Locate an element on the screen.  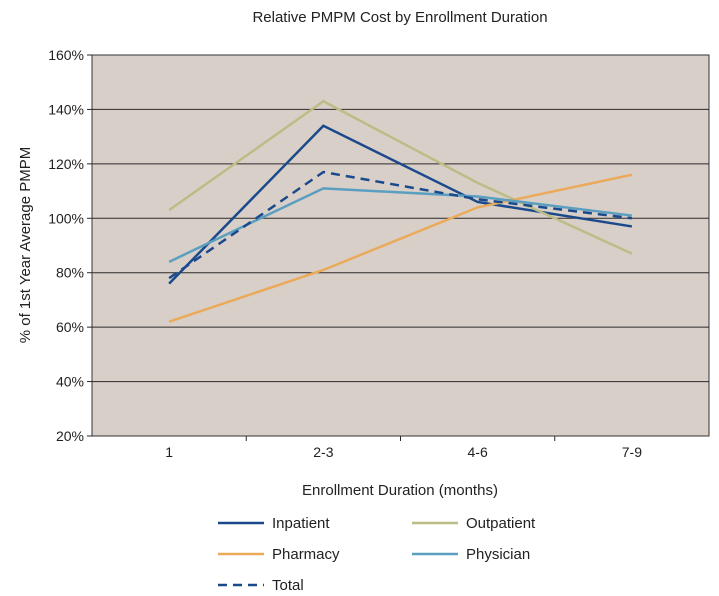
legend-label-physician: Physician is located at coordinates (498, 554).